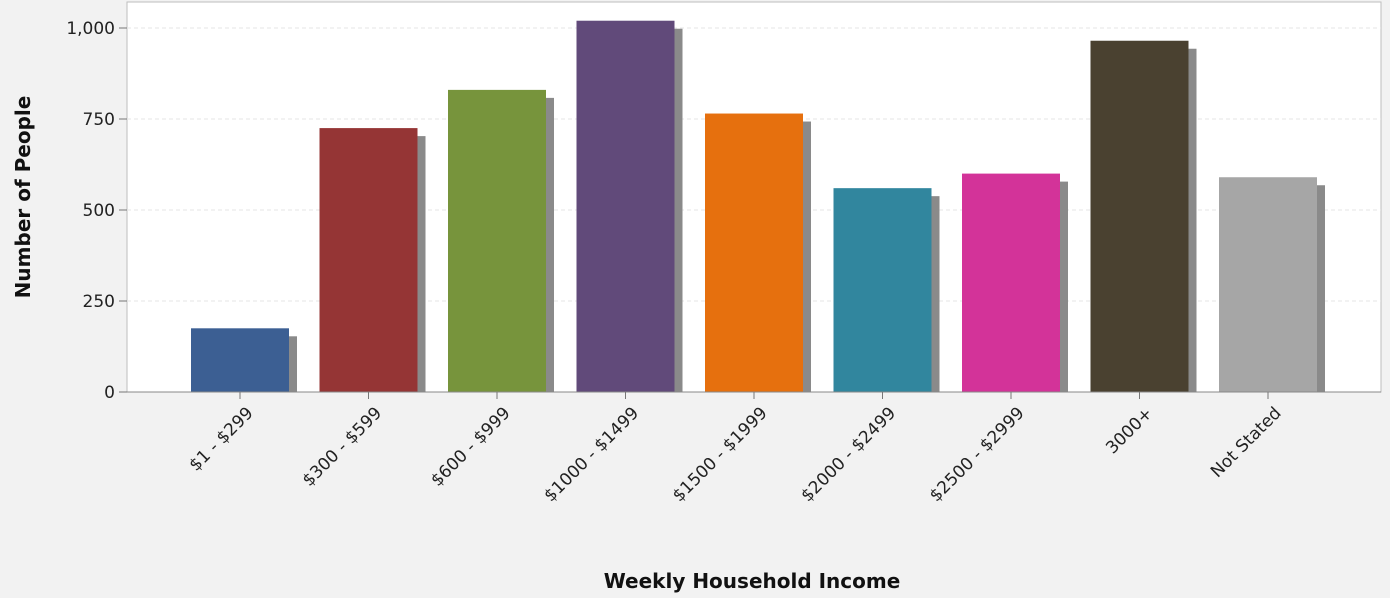 This screenshot has height=598, width=1390. Describe the element at coordinates (342, 446) in the screenshot. I see `x-tick-label: $300 - $599` at that location.